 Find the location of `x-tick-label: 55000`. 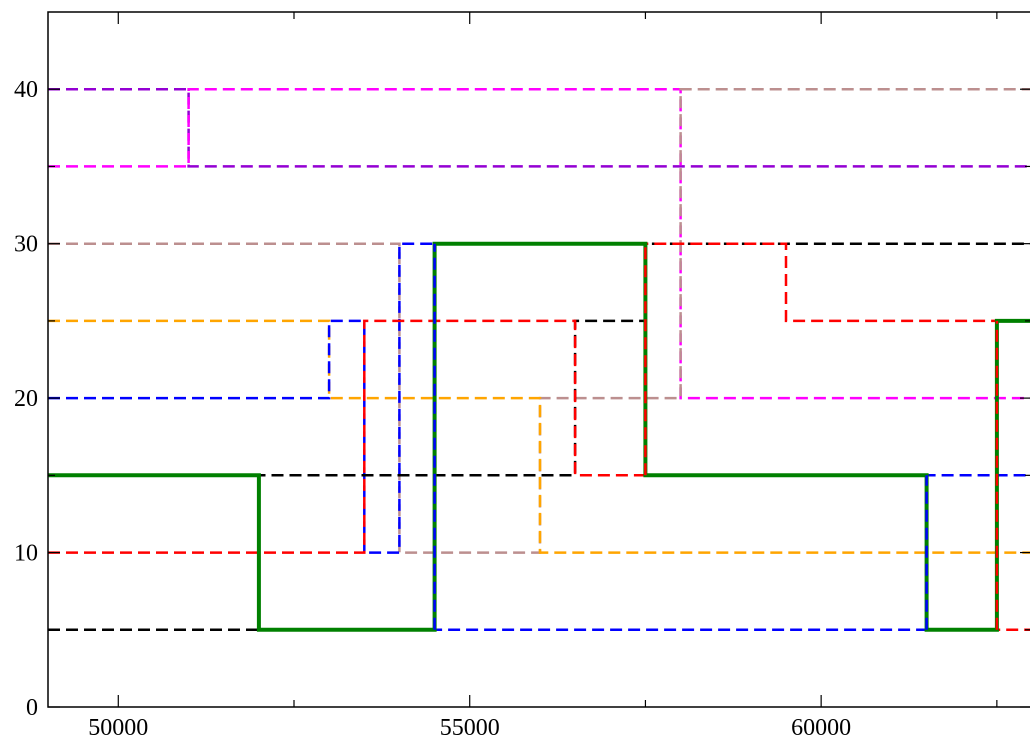

x-tick-label: 55000 is located at coordinates (470, 726).